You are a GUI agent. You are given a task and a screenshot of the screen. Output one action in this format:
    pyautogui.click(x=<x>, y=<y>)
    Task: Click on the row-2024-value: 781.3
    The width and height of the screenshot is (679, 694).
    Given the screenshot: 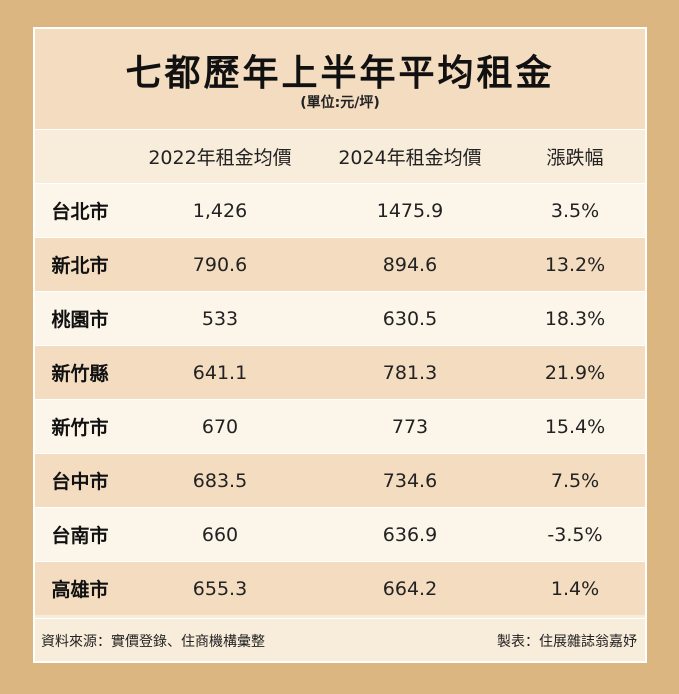 What is the action you would take?
    pyautogui.click(x=410, y=372)
    